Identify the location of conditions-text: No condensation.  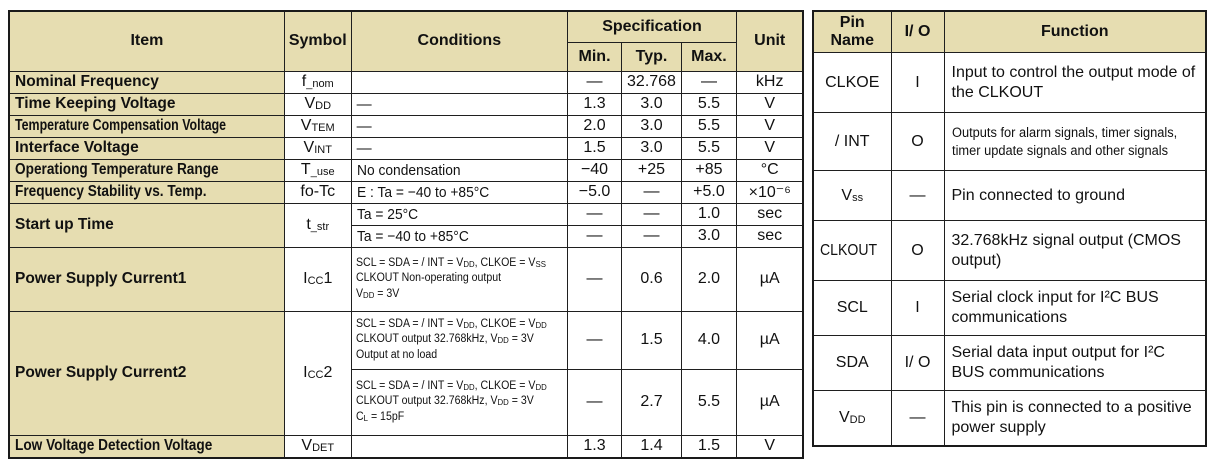
(408, 170).